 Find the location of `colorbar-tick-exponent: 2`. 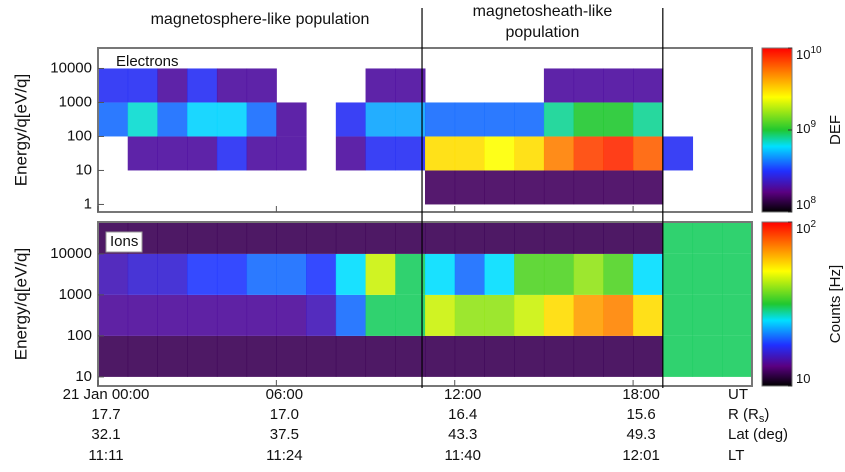

colorbar-tick-exponent: 2 is located at coordinates (813, 224).